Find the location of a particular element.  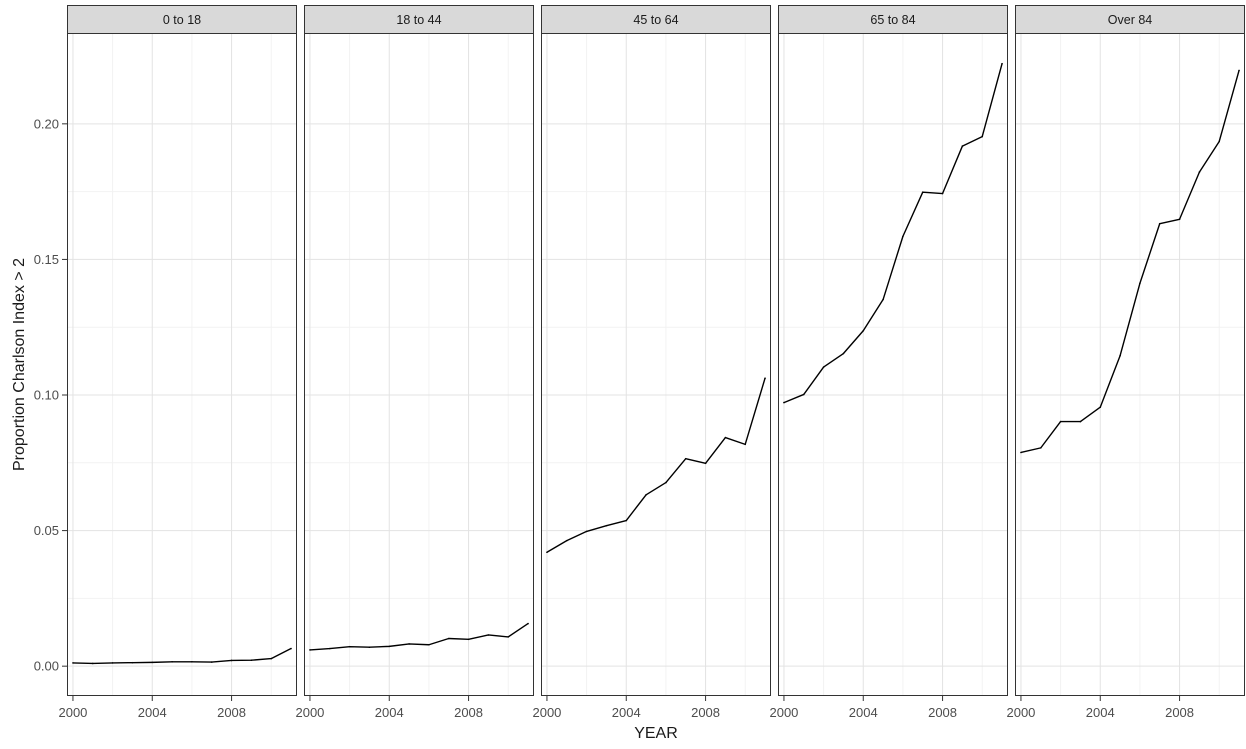

facet-strip-label: 0 to 18 is located at coordinates (182, 20).